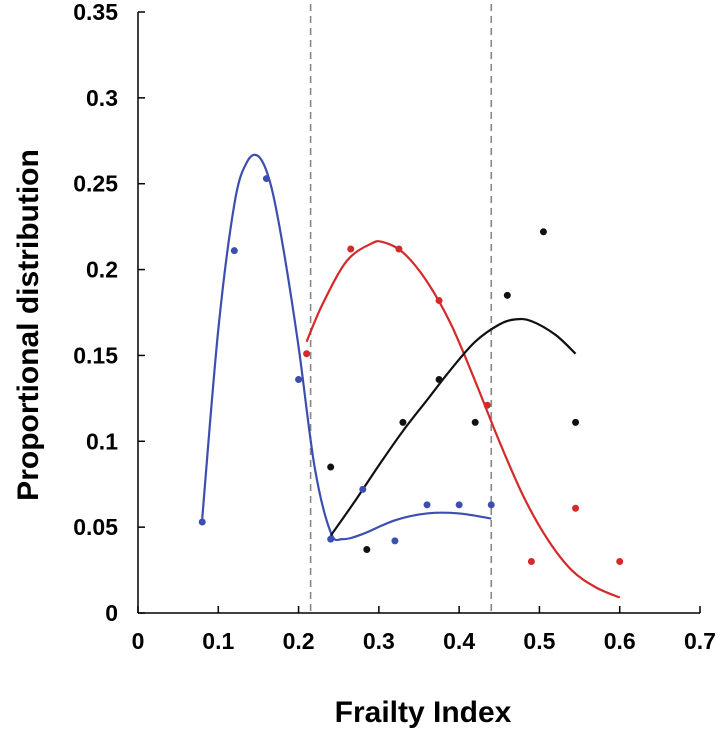 Image resolution: width=722 pixels, height=734 pixels. I want to click on x-tick-label: 0, so click(138, 641).